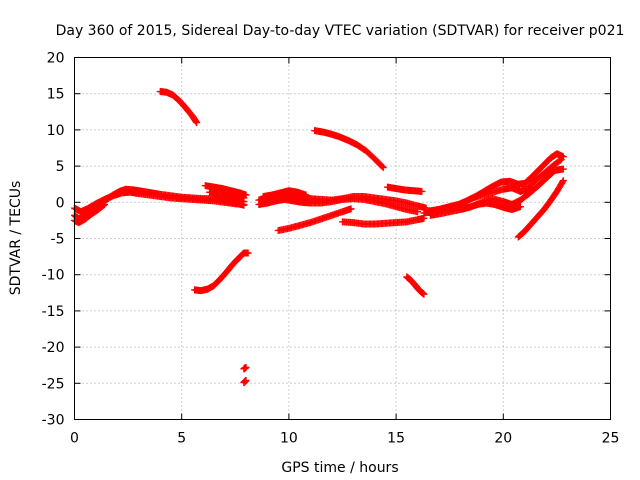 Image resolution: width=640 pixels, height=480 pixels. What do you see at coordinates (396, 439) in the screenshot?
I see `x-tick-label: 15` at bounding box center [396, 439].